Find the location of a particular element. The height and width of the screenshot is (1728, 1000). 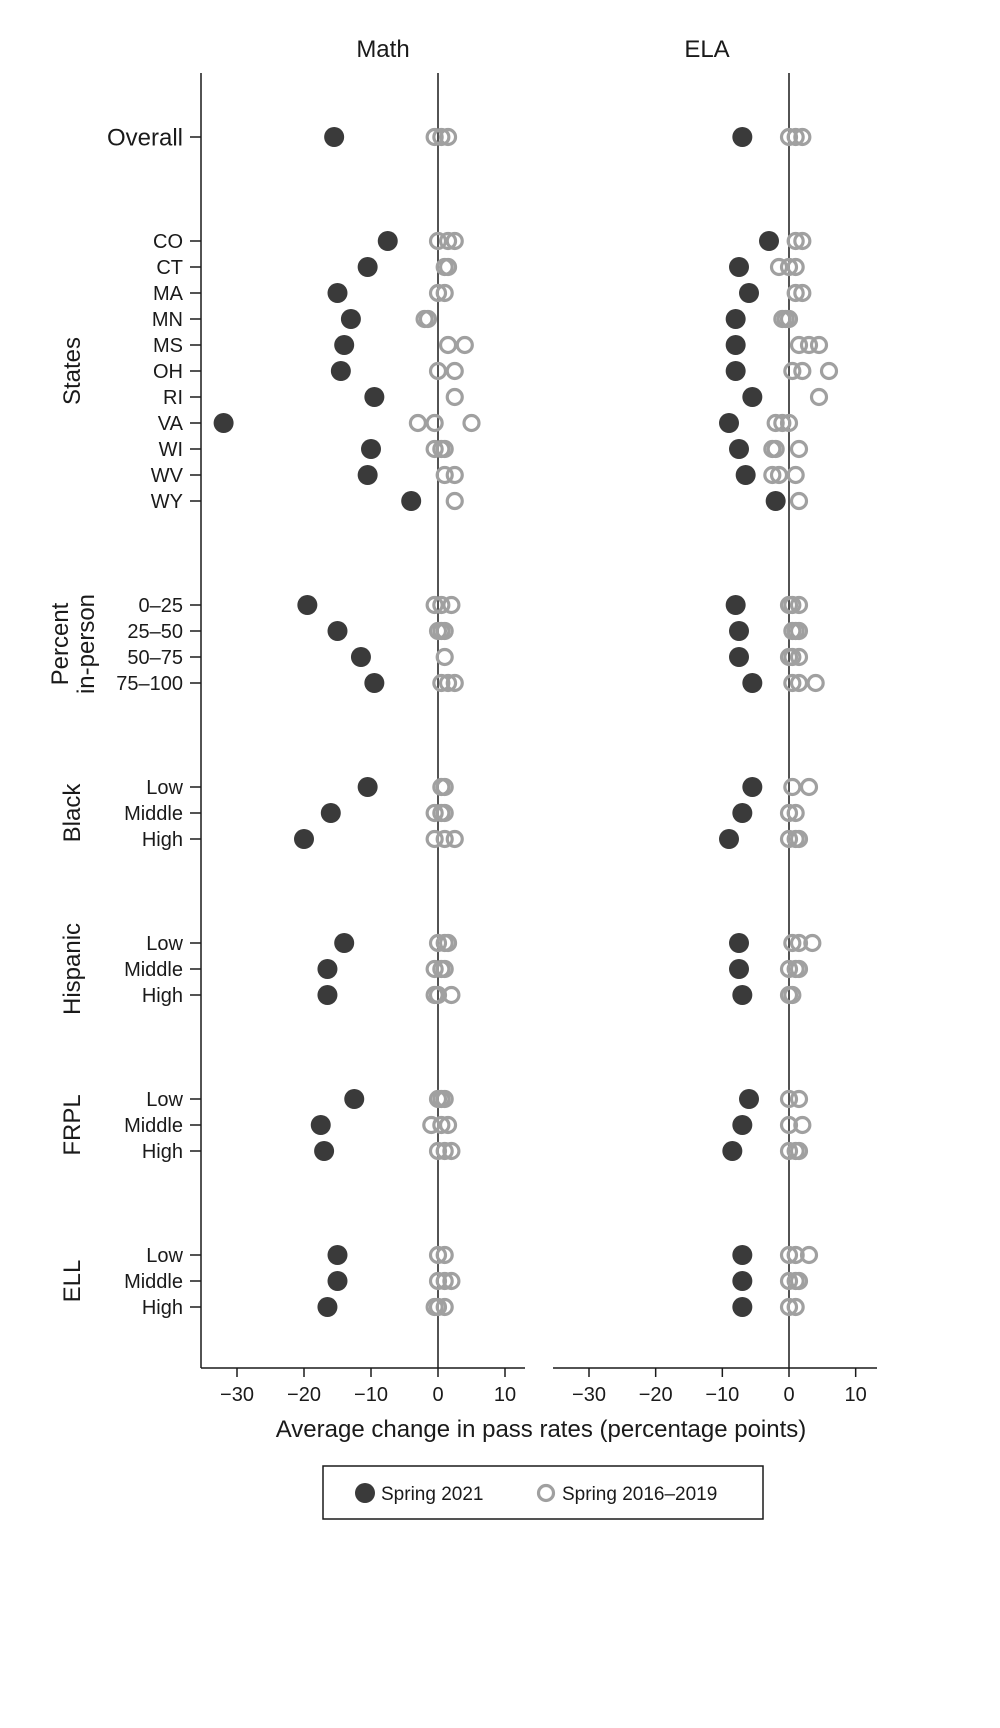

group-label: Hispanic is located at coordinates (72, 969).